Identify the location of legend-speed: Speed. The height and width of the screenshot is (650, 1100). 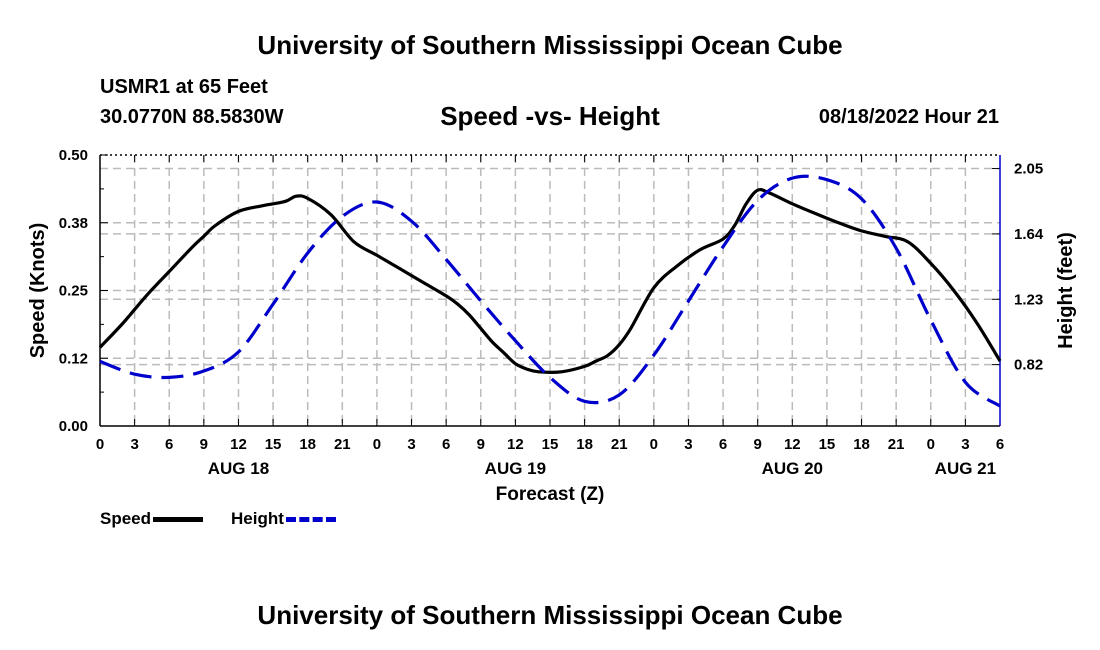
(152, 519).